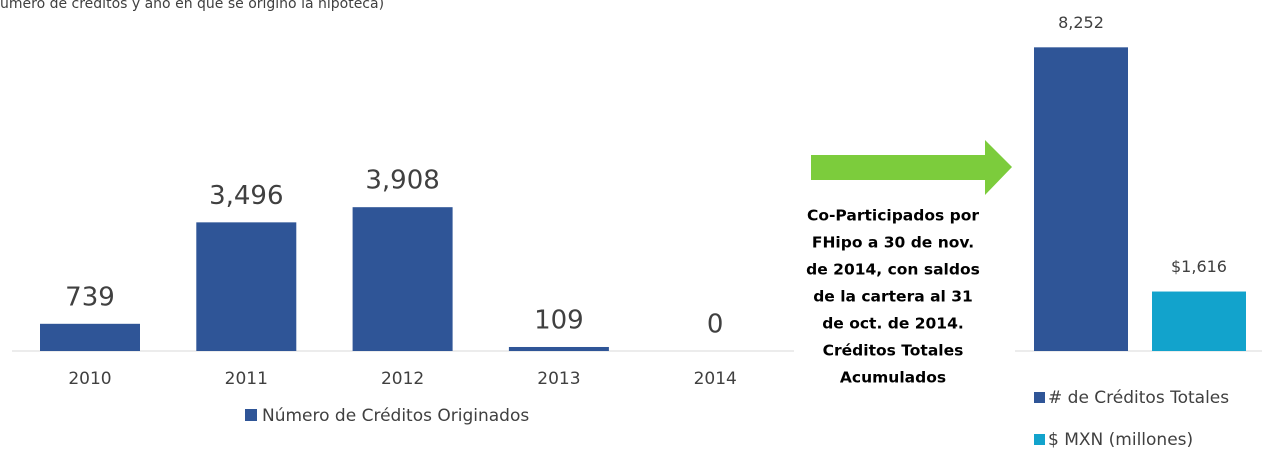  I want to click on arrow, so click(911, 167).